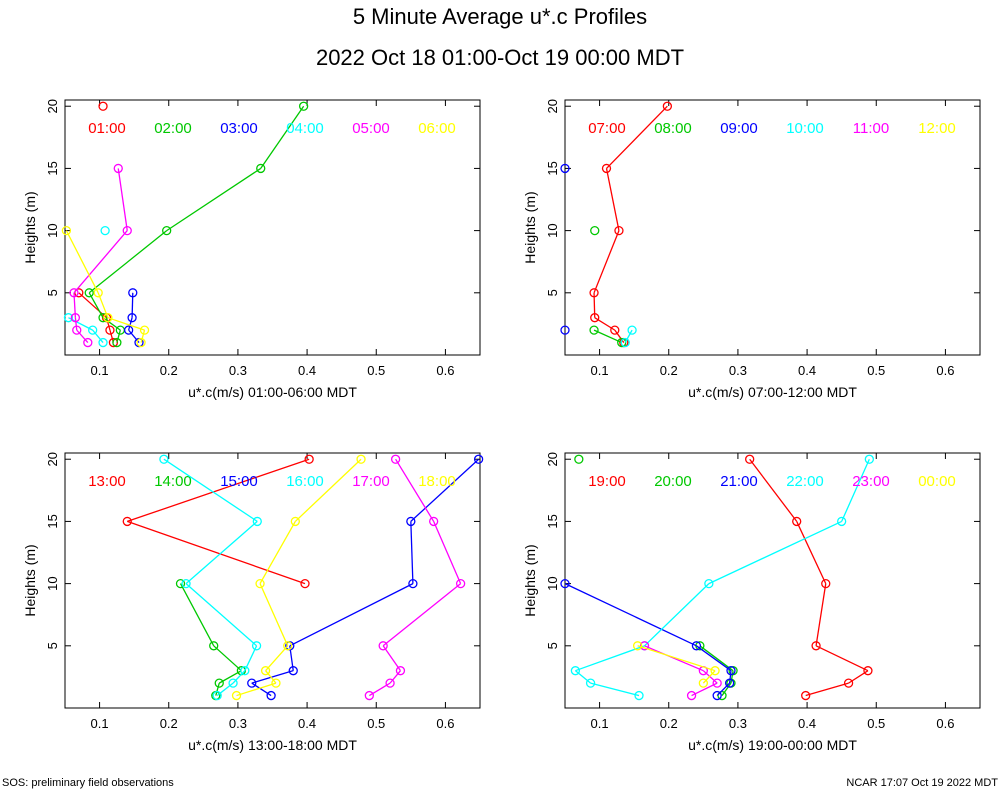 The width and height of the screenshot is (1000, 800). I want to click on chart-subtitle: 2022 Oct 18 01:00-Oct 19 00:00 MDT, so click(500, 57).